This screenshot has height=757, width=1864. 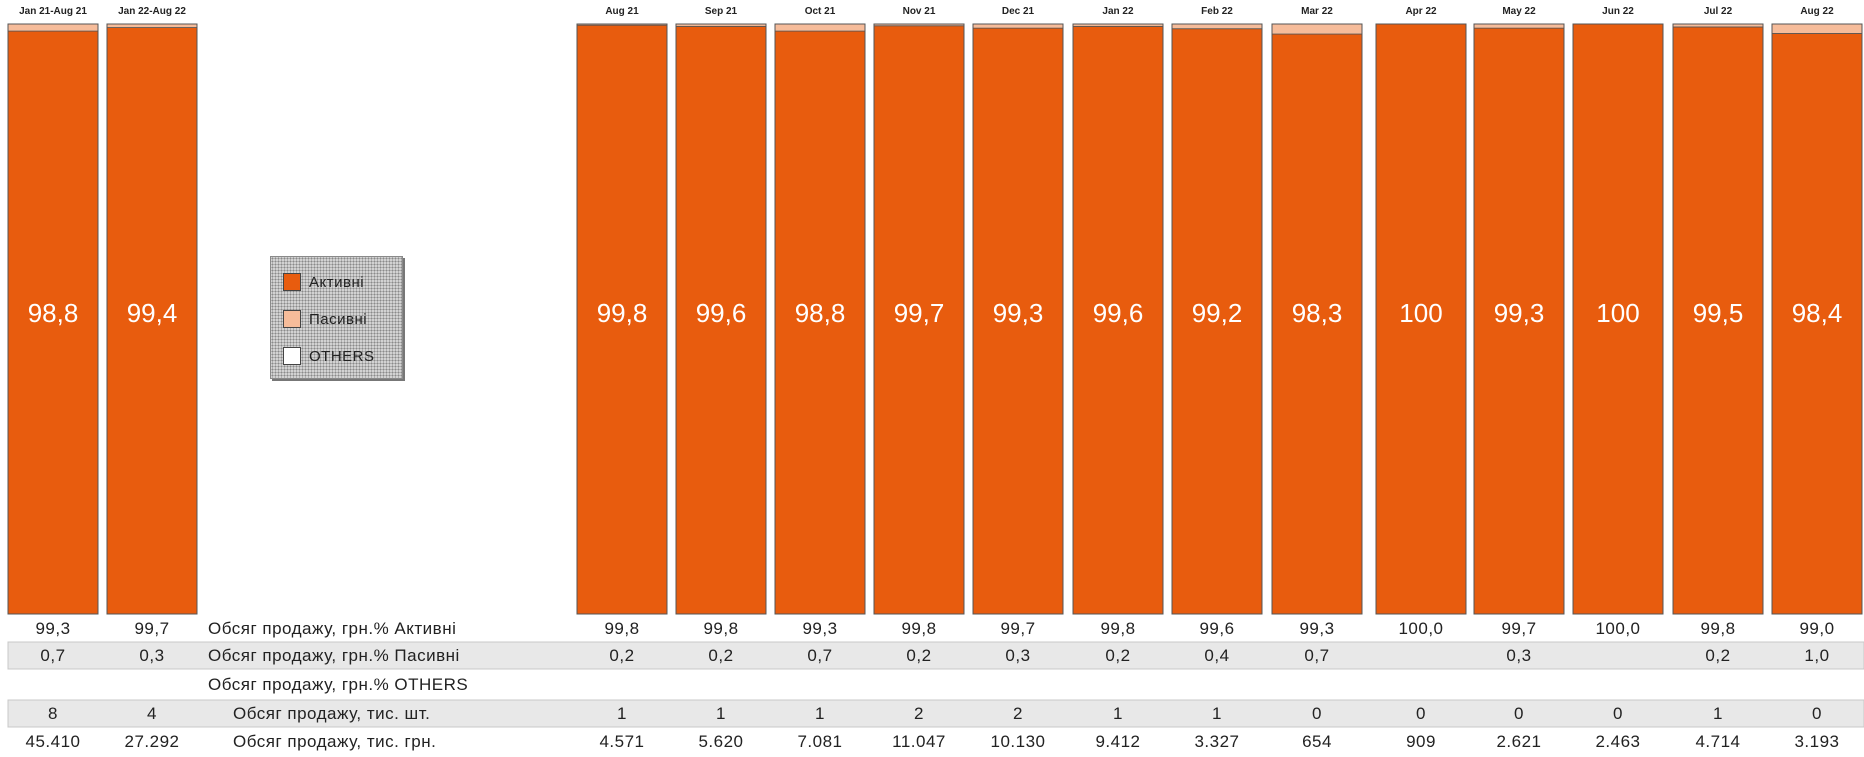 What do you see at coordinates (1717, 628) in the screenshot?
I see `table-cell-0-13: 99,8` at bounding box center [1717, 628].